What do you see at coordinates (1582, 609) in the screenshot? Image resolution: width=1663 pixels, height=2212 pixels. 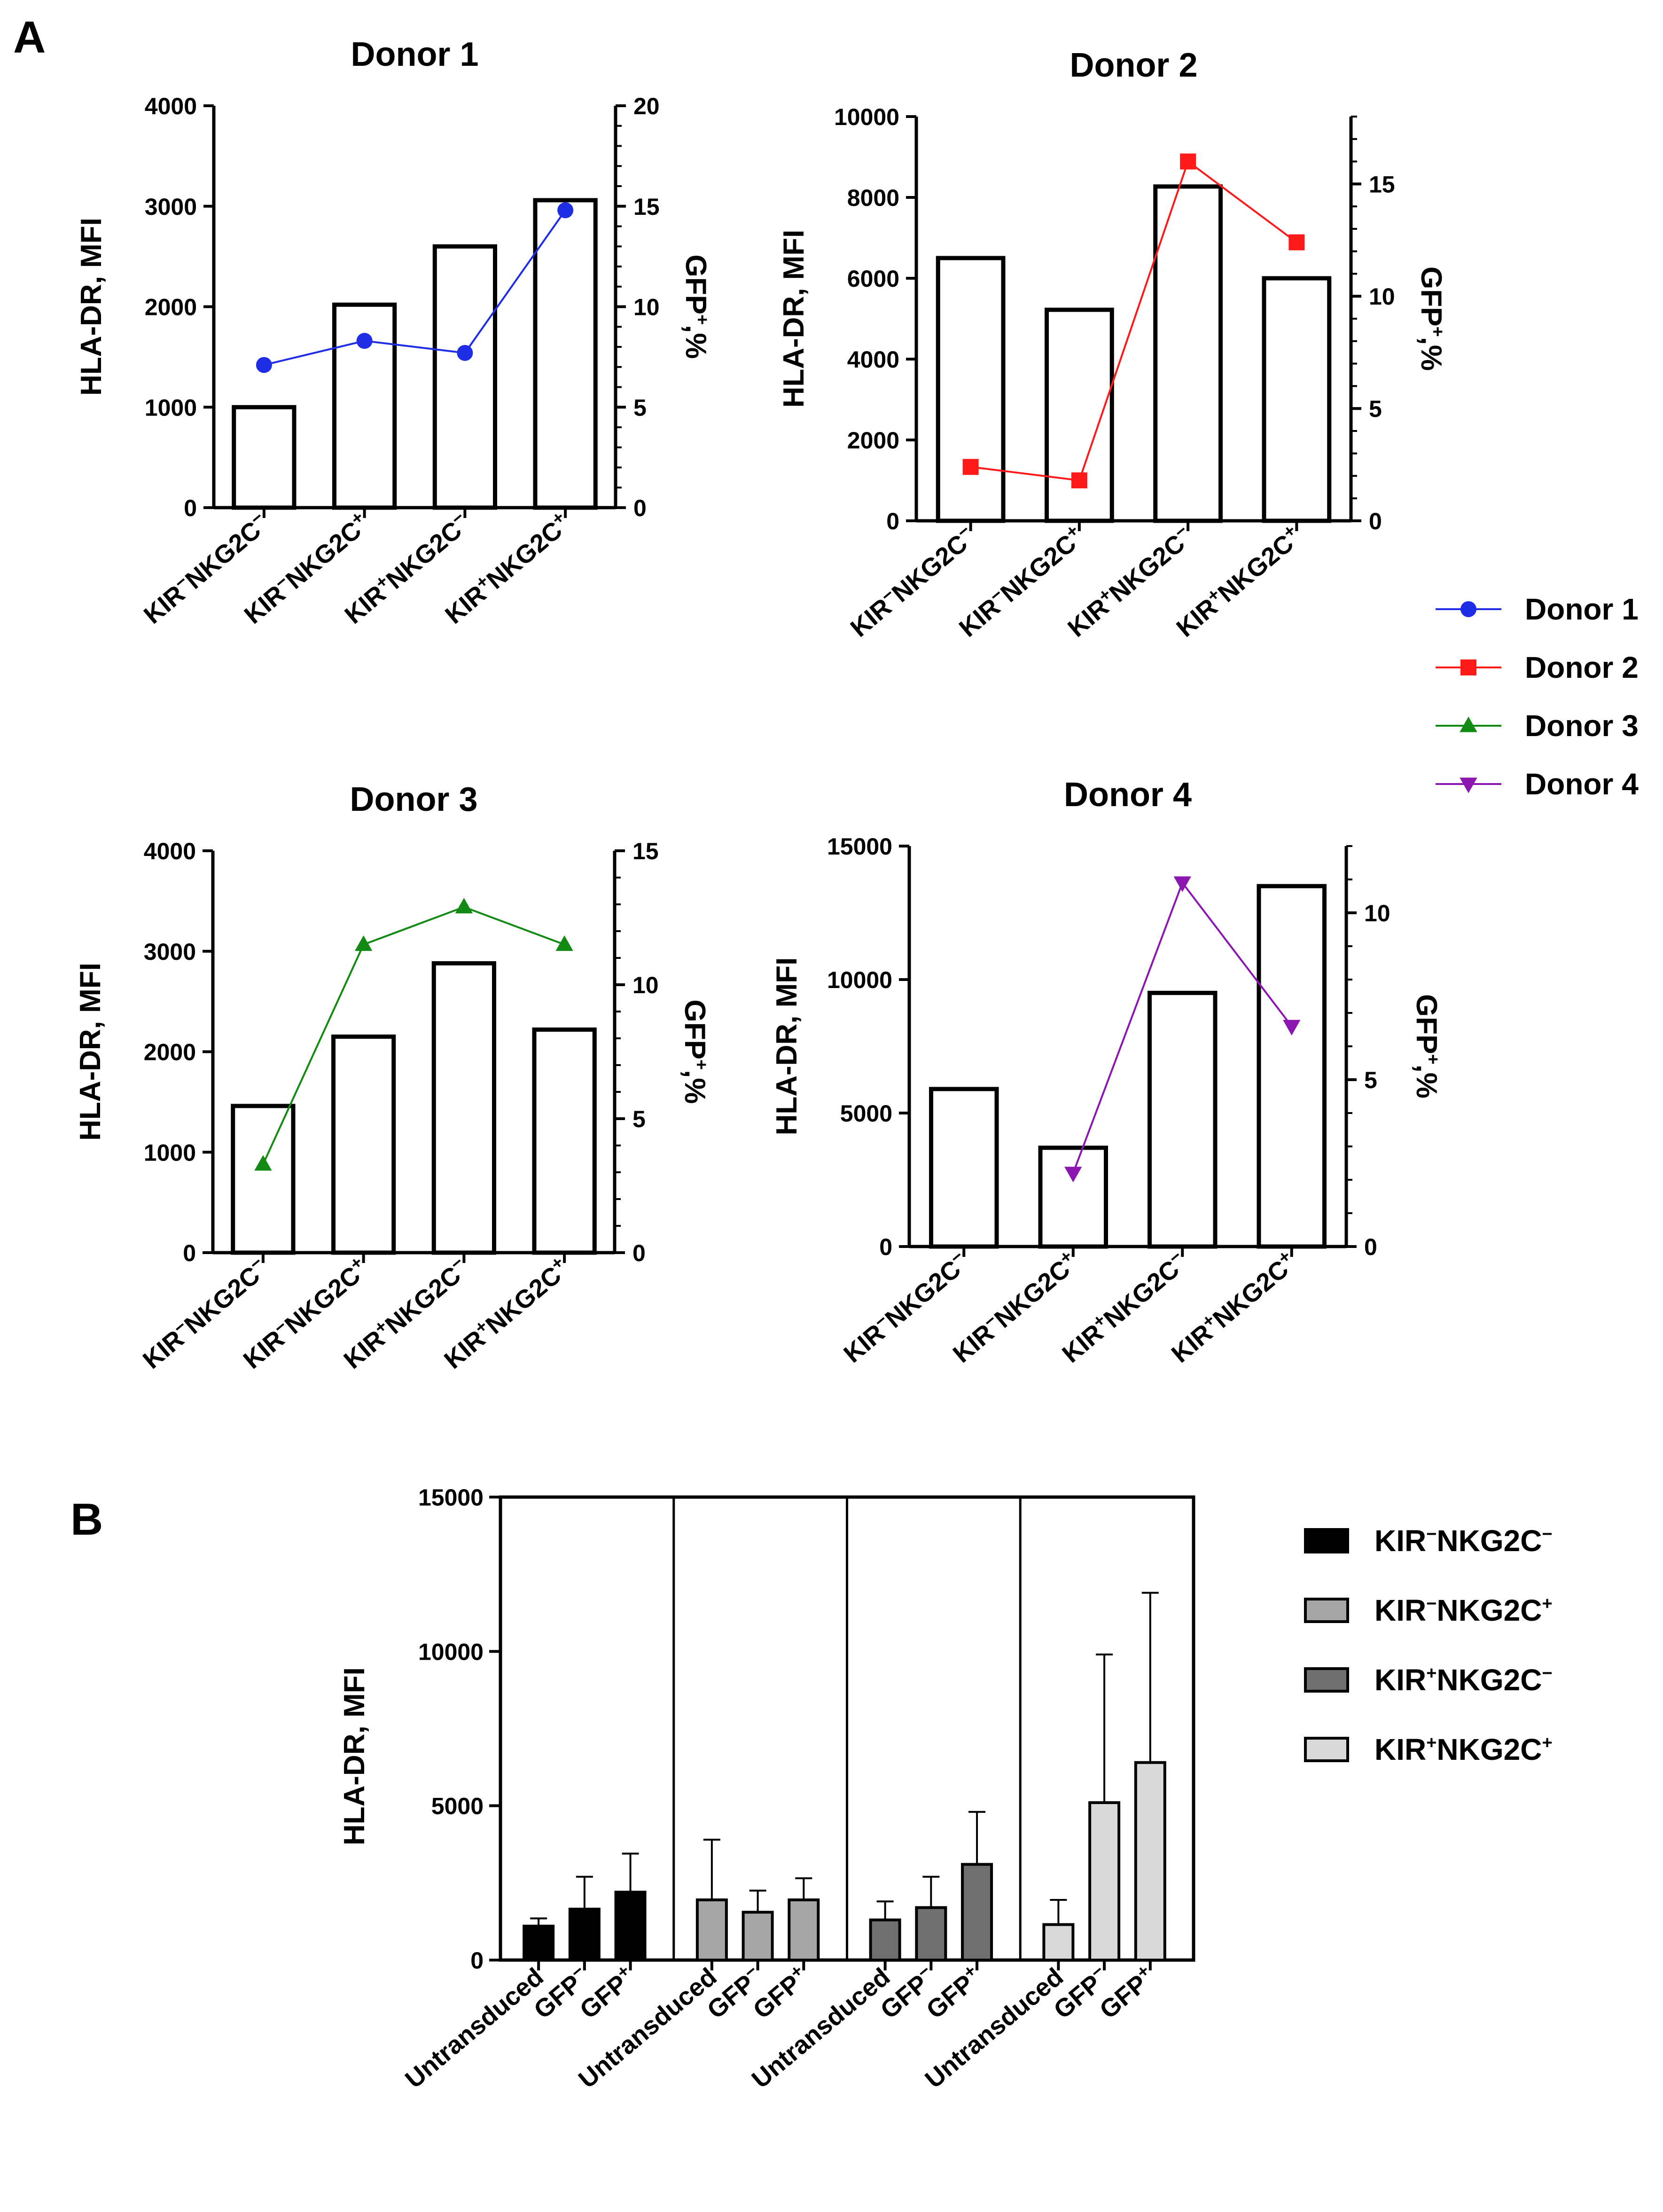 I see `legend-label: Donor 1` at bounding box center [1582, 609].